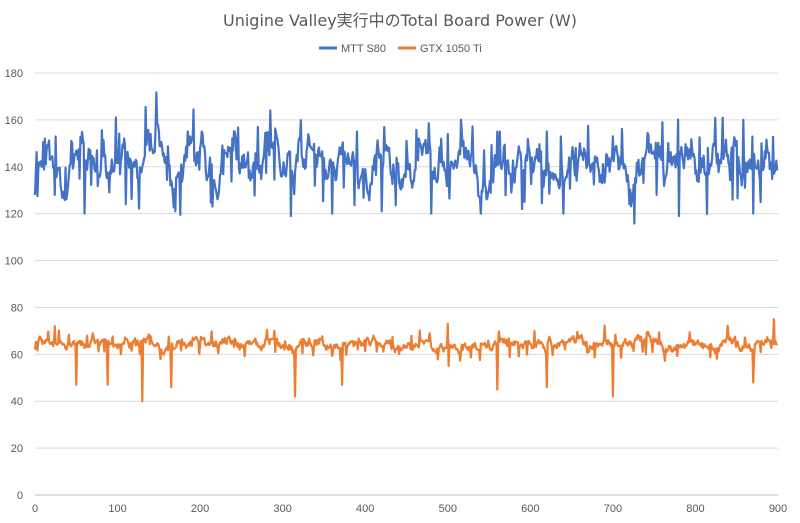 The image size is (800, 523). What do you see at coordinates (14, 121) in the screenshot?
I see `y-tick-label: 160` at bounding box center [14, 121].